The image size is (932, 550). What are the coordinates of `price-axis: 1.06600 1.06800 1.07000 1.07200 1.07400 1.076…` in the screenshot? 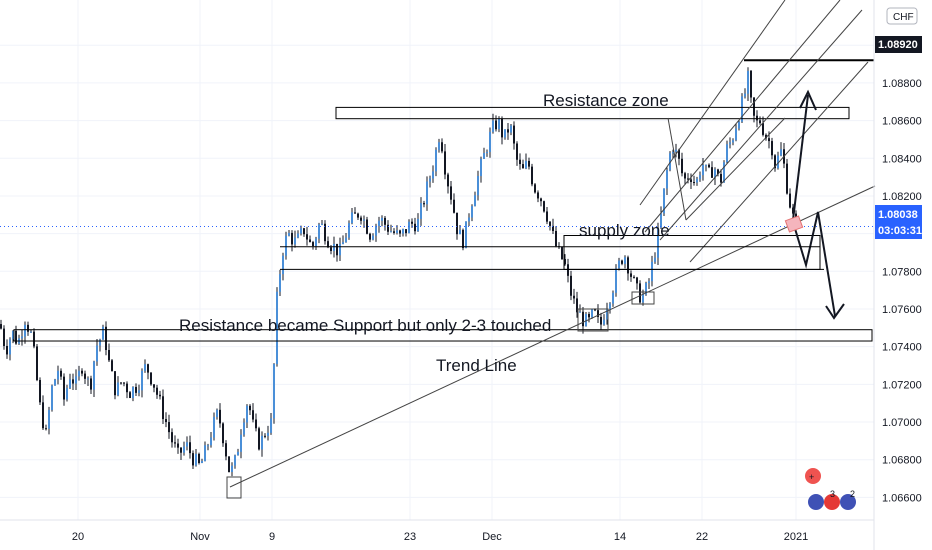 It's located at (897, 275).